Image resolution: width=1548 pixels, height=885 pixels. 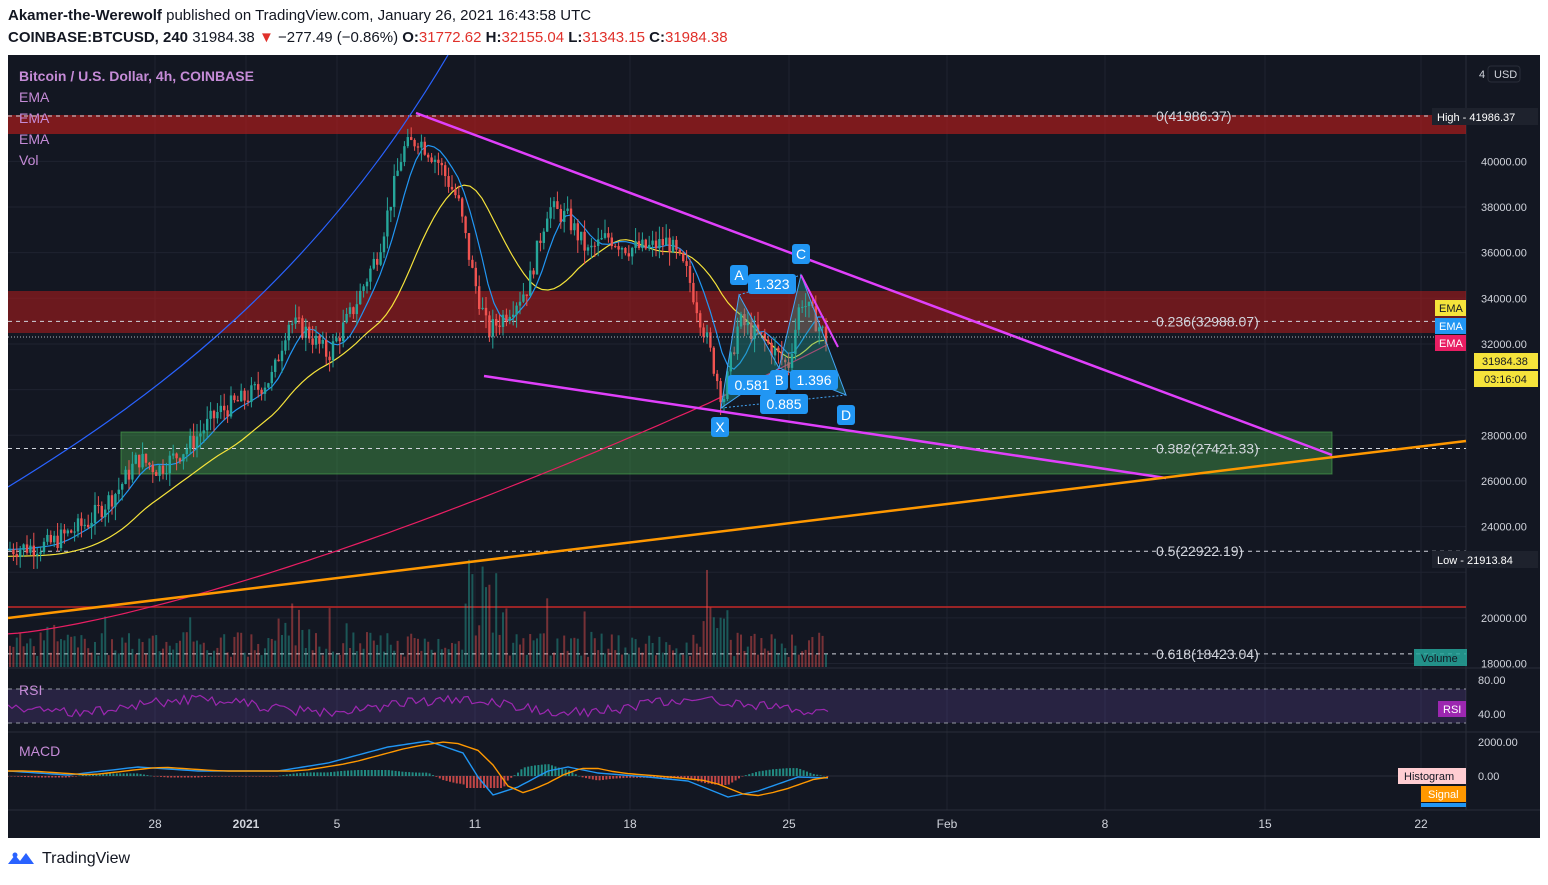 I want to click on volume-badge, so click(x=1440, y=657).